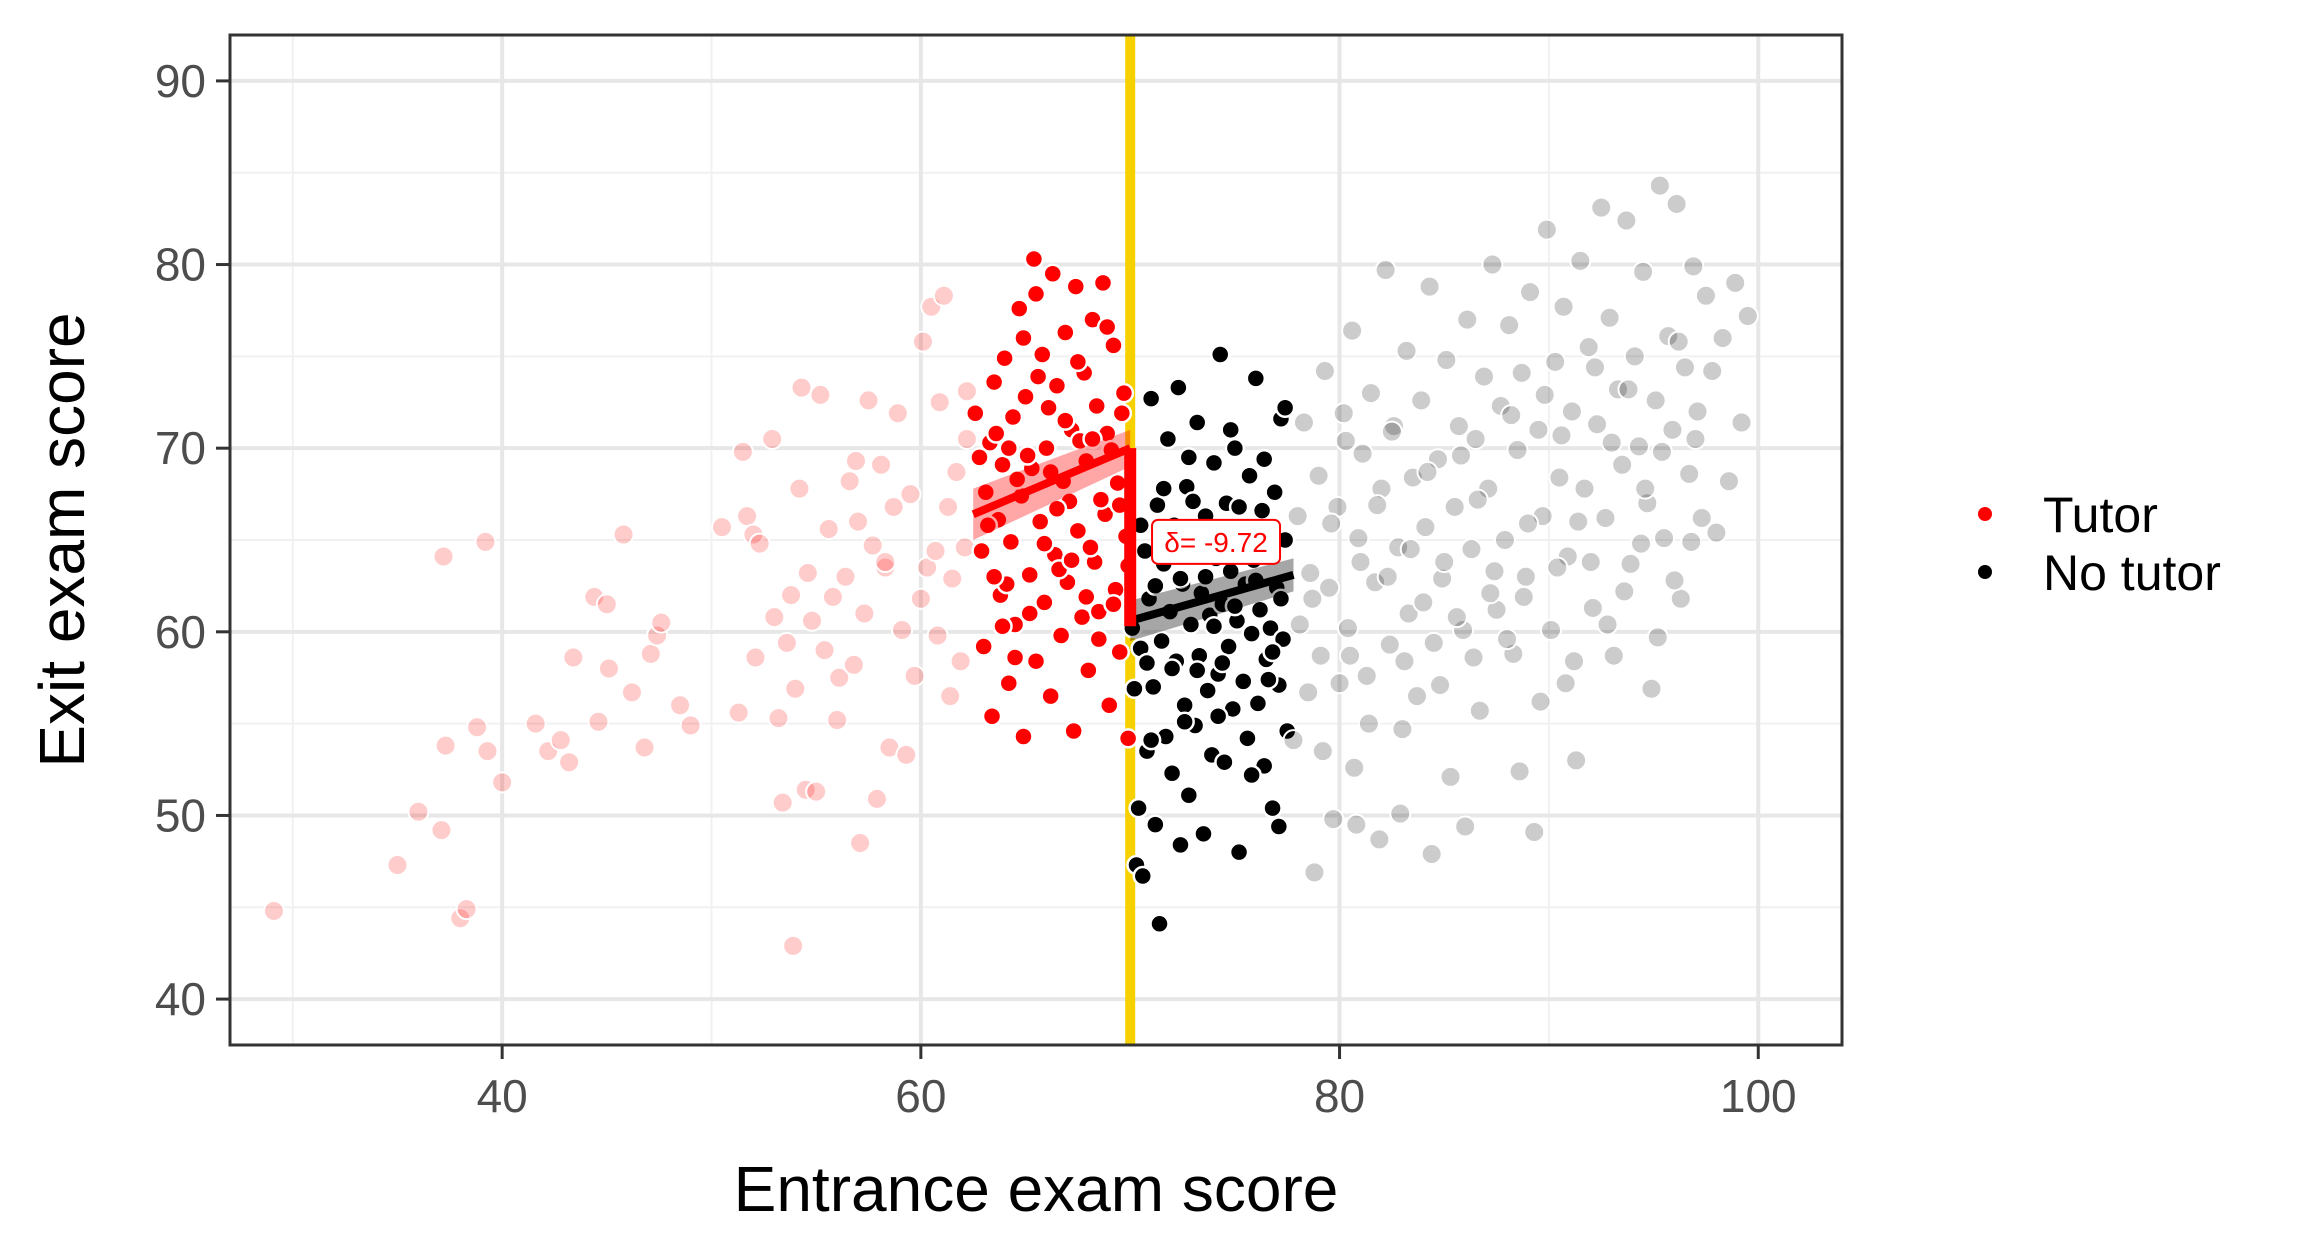  What do you see at coordinates (62, 539) in the screenshot?
I see `y-axis-label: Exit exam score` at bounding box center [62, 539].